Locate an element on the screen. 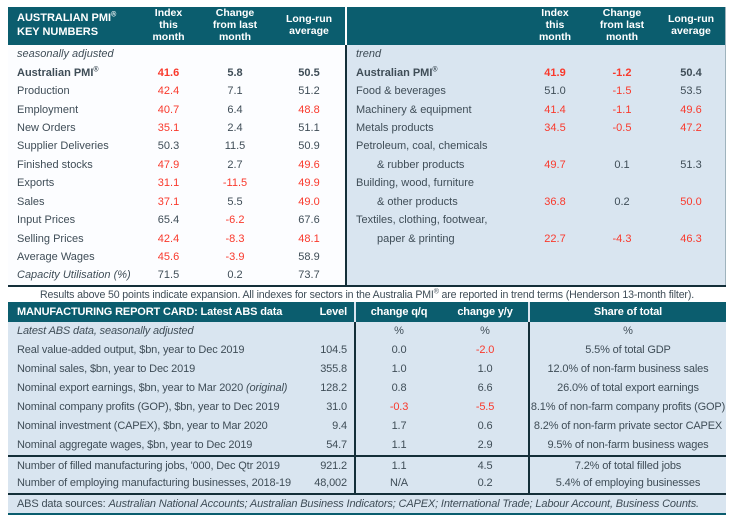 This screenshot has width=730, height=515. row-label: Textiles, clothing, footwear, is located at coordinates (422, 220).